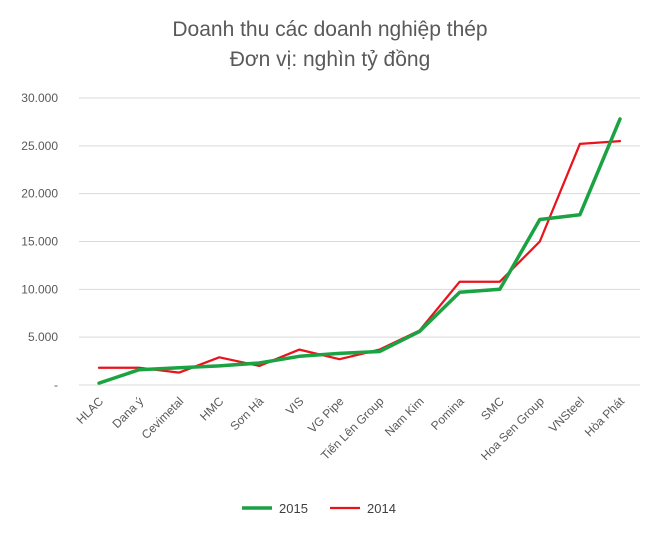 The height and width of the screenshot is (535, 660). I want to click on x-tick-label: Hòa Phát, so click(605, 417).